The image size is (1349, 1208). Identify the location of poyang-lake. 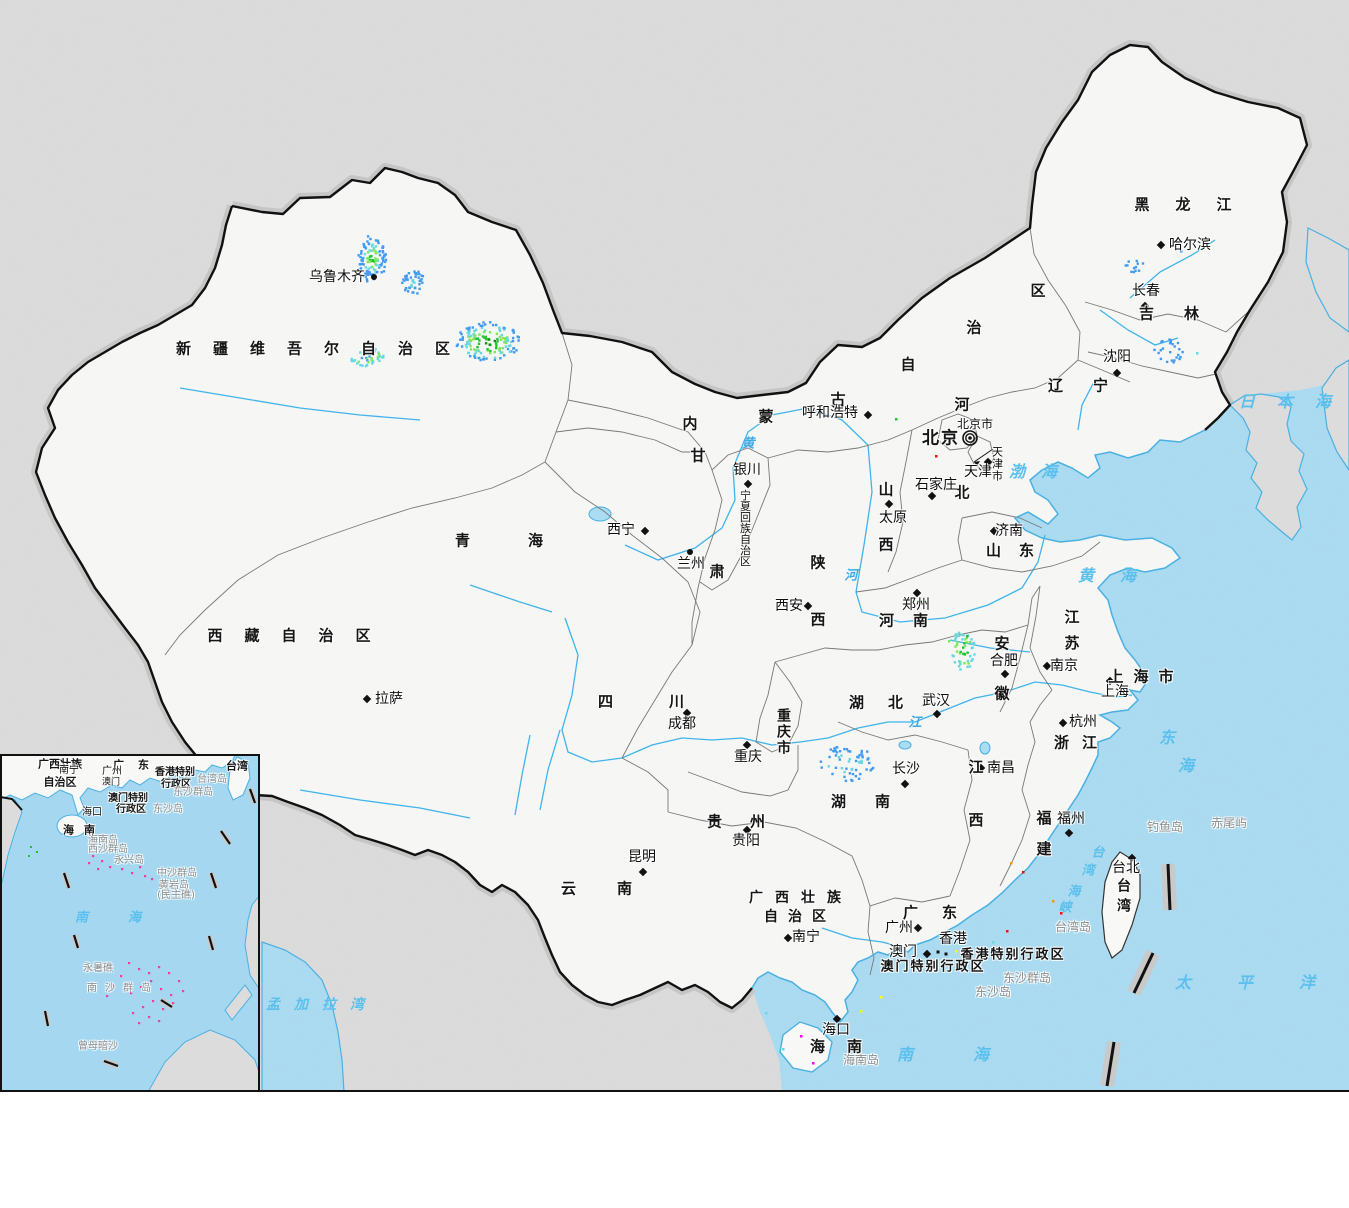
(985, 748).